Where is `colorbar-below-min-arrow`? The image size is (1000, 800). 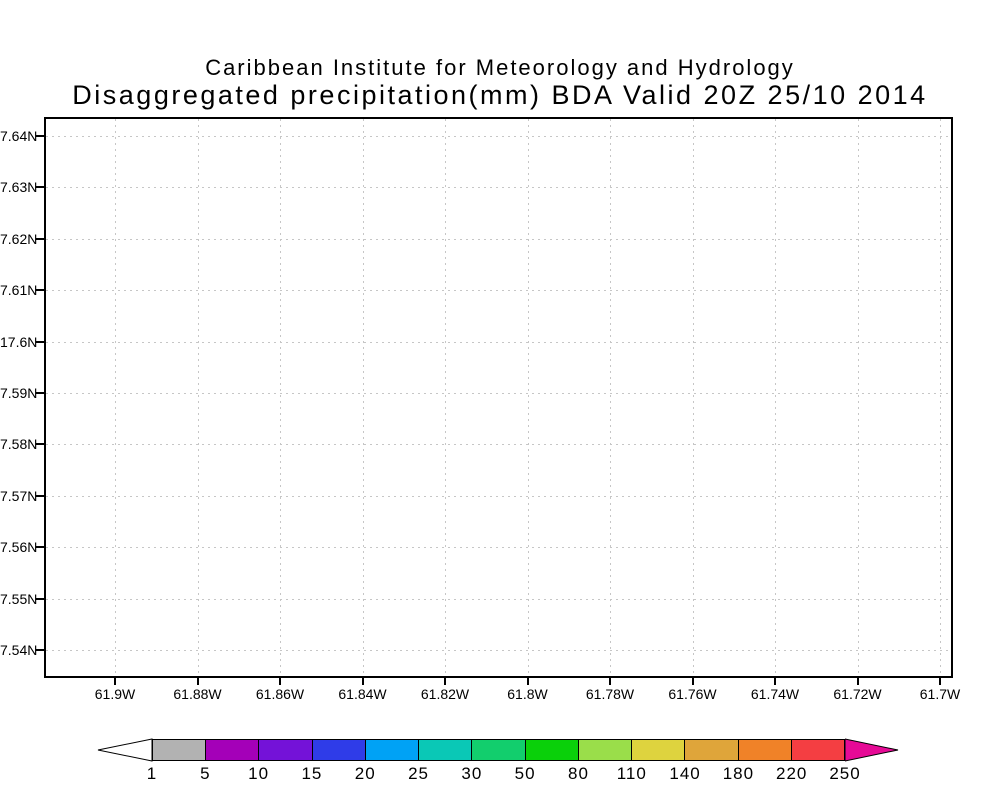
colorbar-below-min-arrow is located at coordinates (125, 750).